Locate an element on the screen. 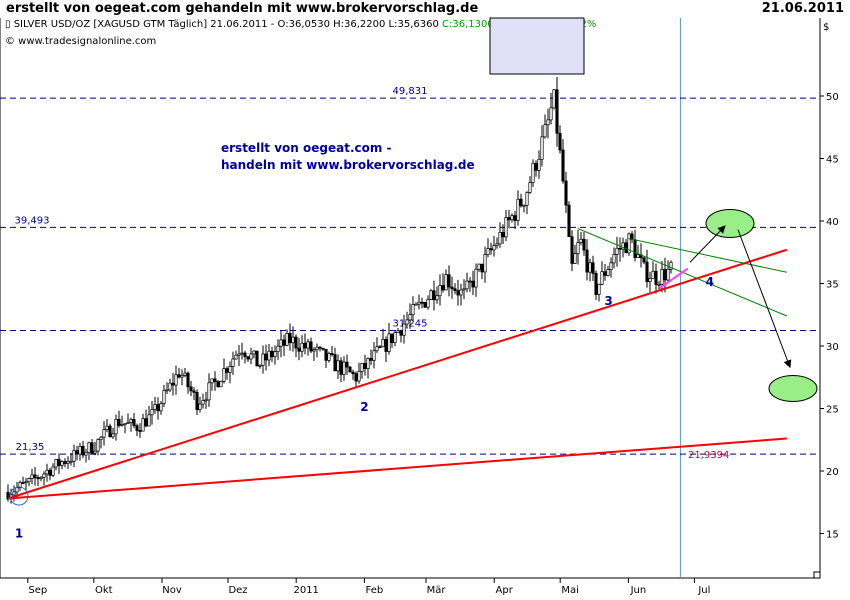 The image size is (850, 600). x-tick-label: 2011 is located at coordinates (305, 590).